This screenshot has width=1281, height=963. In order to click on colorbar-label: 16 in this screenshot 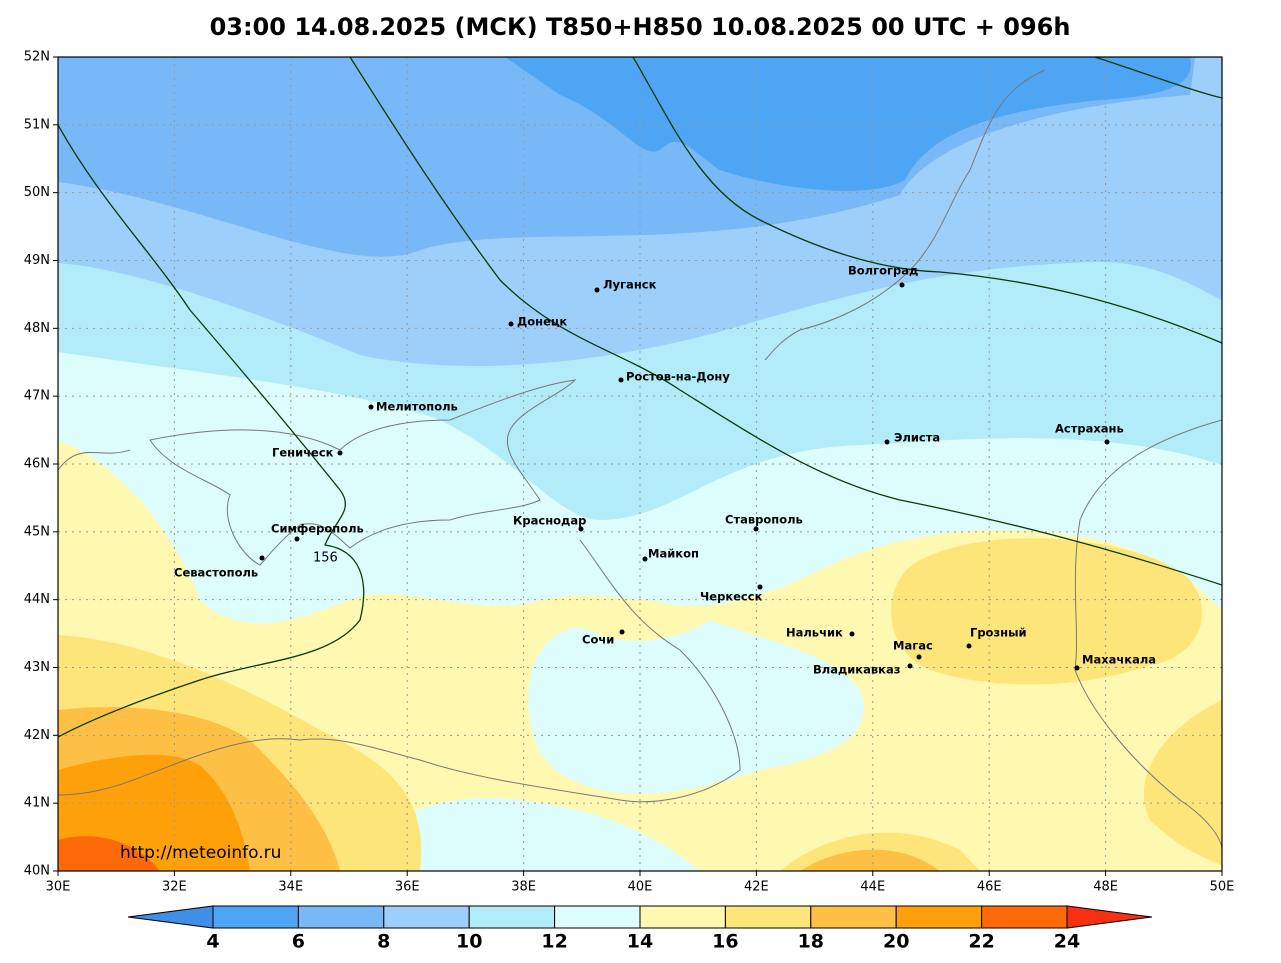, I will do `click(725, 942)`.